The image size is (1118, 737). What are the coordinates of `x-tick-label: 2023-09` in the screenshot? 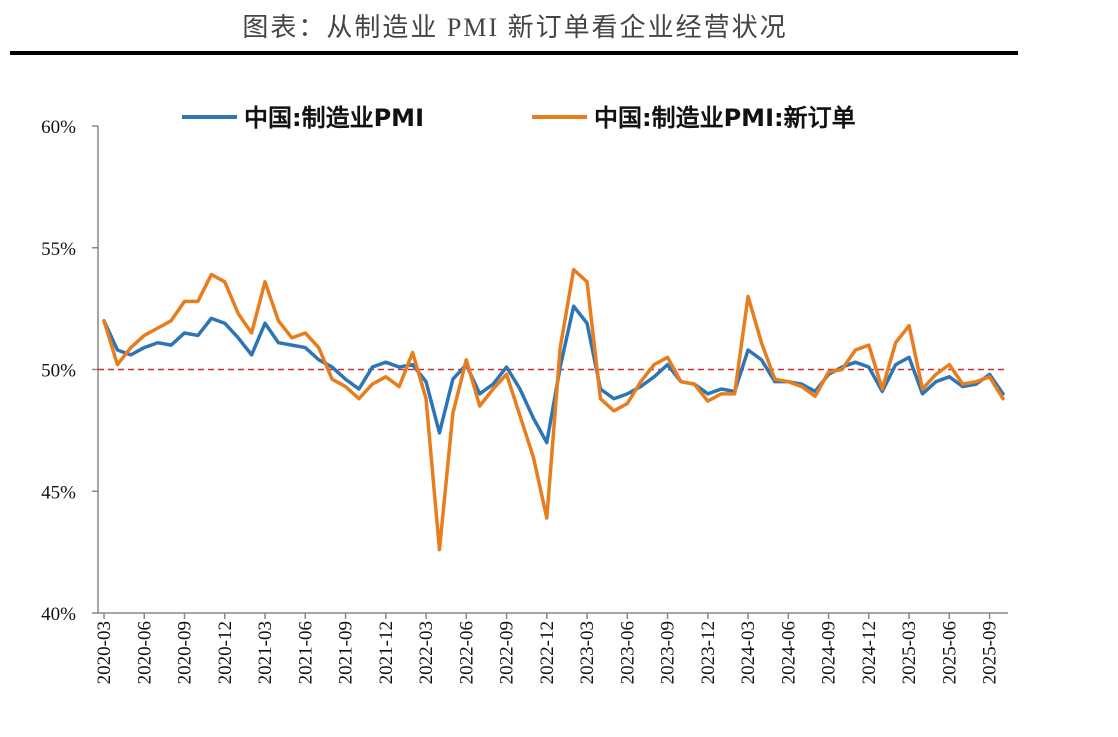 It's located at (668, 652).